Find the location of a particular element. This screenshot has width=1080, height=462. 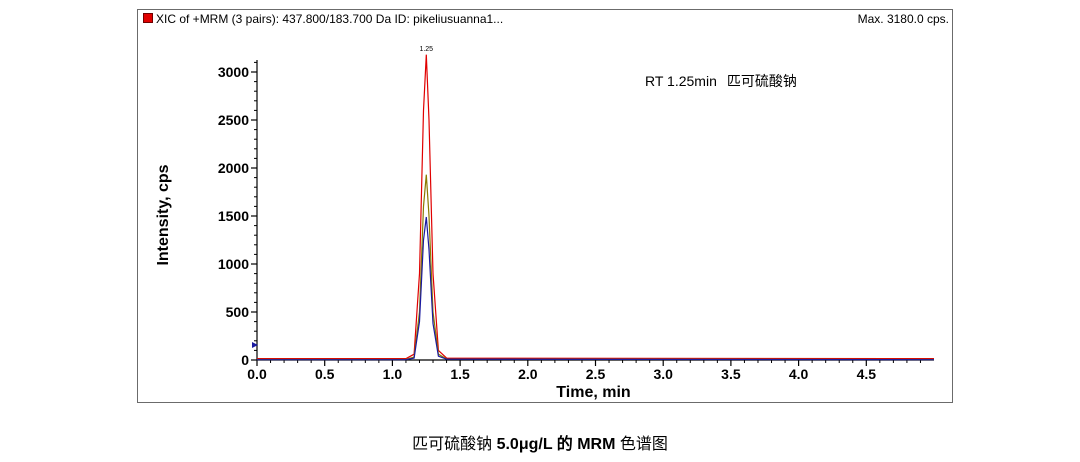

caption-text: 5.0μg/L 的 MRM is located at coordinates (556, 444).